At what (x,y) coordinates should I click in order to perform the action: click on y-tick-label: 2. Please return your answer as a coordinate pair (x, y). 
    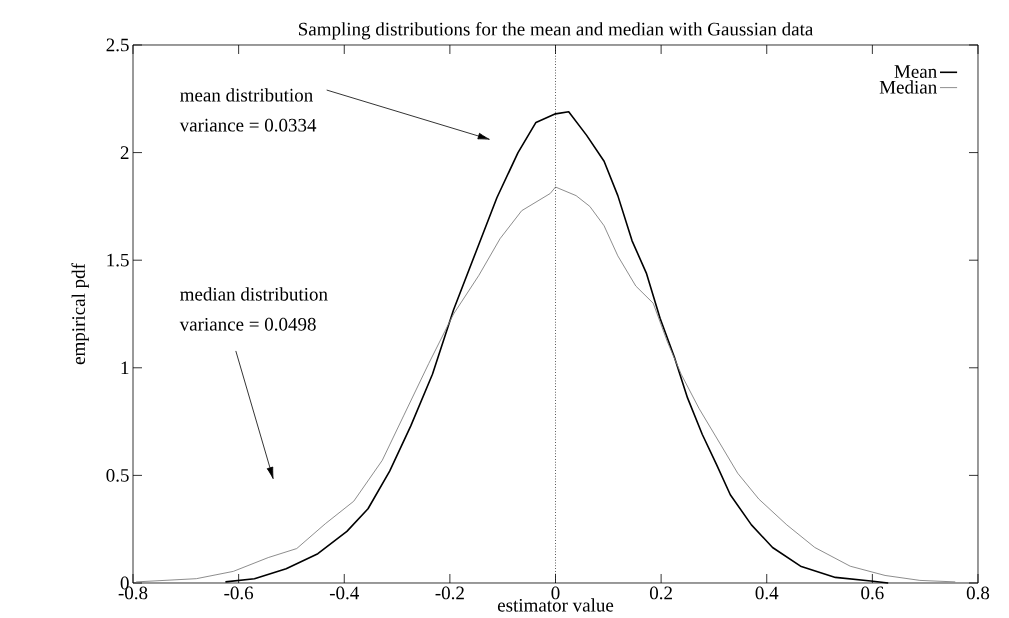
    Looking at the image, I should click on (124, 152).